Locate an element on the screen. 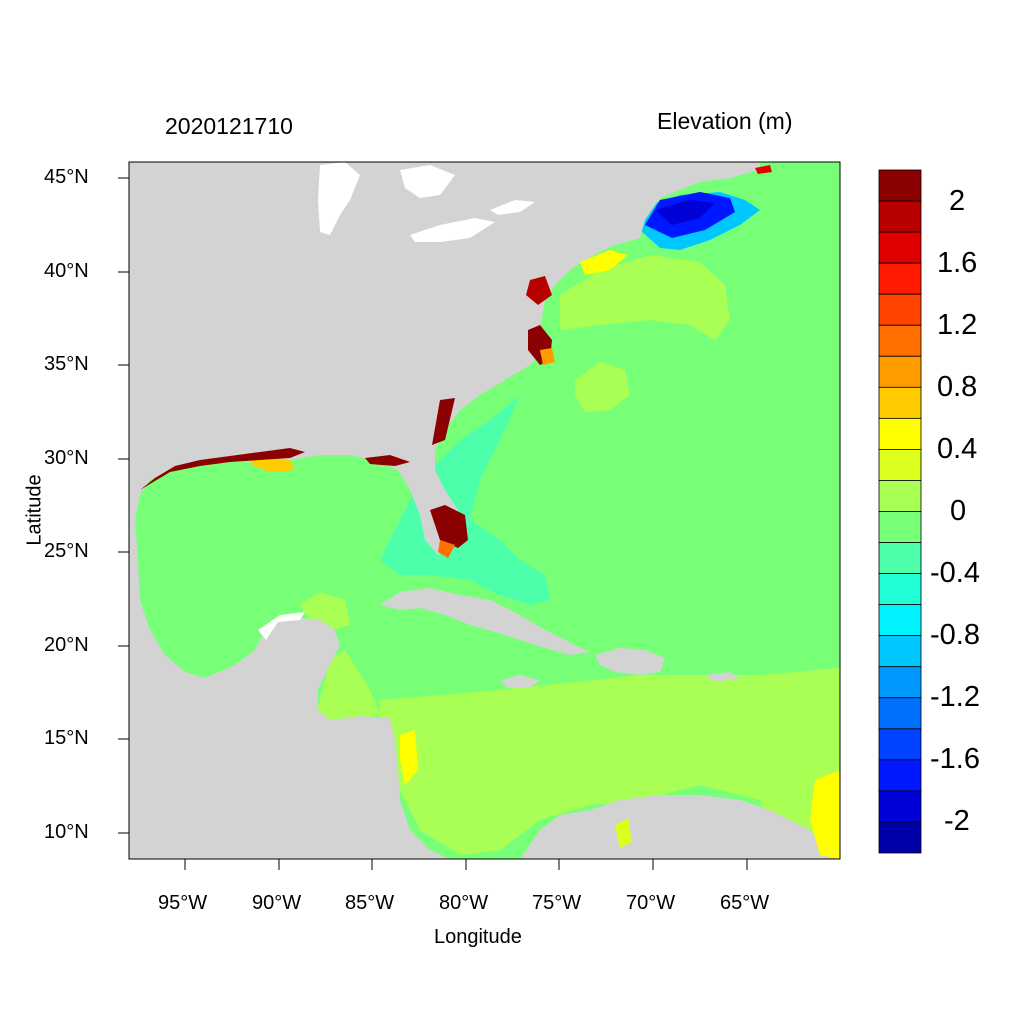  jamaica-land is located at coordinates (520, 681).